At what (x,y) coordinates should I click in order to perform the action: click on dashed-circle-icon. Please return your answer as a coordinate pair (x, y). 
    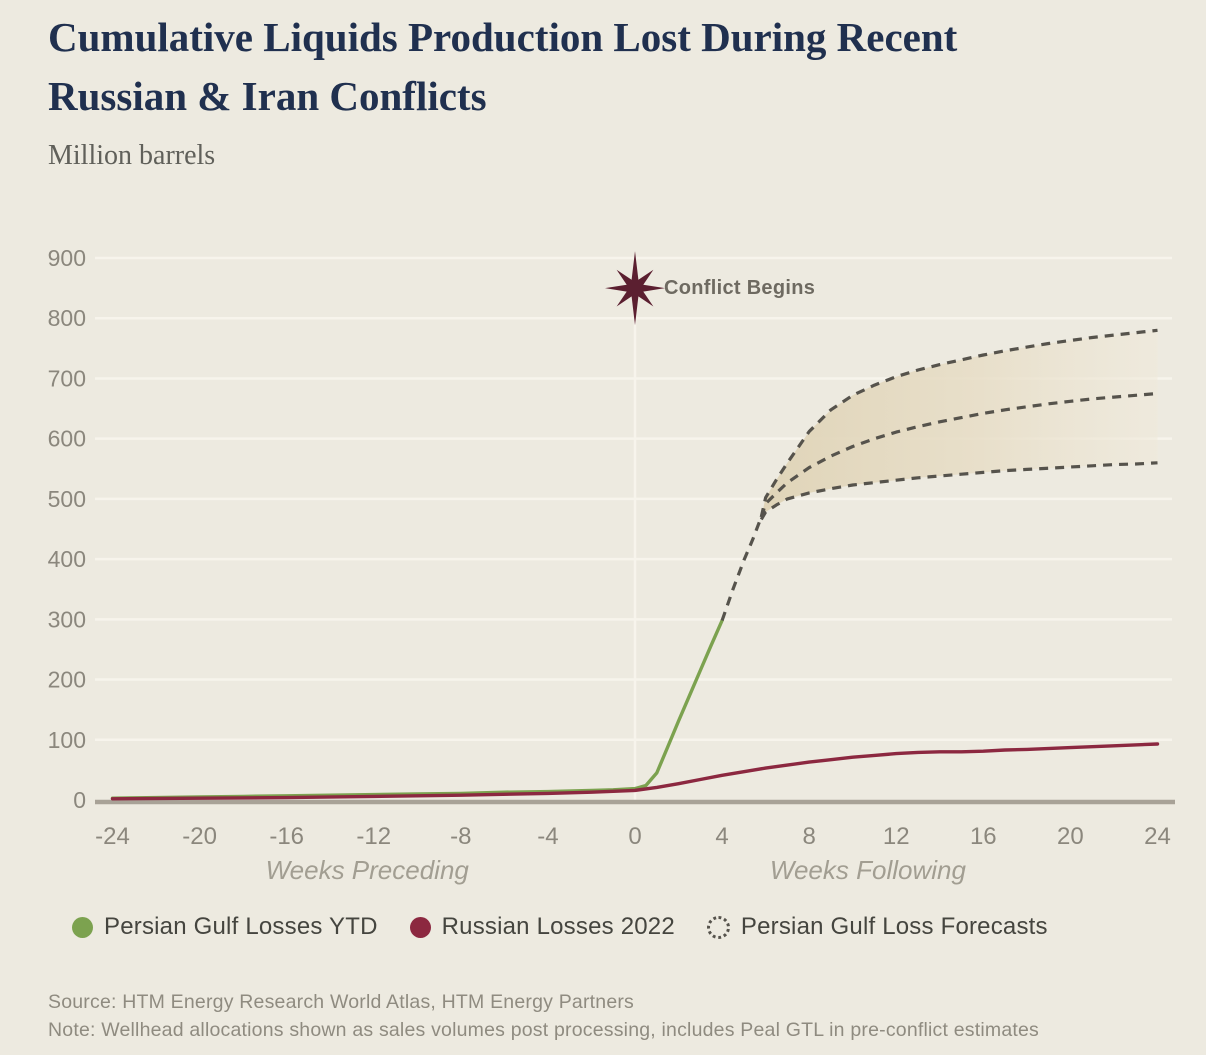
    Looking at the image, I should click on (718, 927).